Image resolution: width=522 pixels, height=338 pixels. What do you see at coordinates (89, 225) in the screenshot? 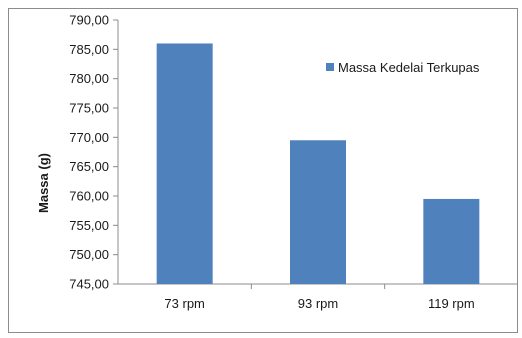
I see `y-tick-label: 755,00` at bounding box center [89, 225].